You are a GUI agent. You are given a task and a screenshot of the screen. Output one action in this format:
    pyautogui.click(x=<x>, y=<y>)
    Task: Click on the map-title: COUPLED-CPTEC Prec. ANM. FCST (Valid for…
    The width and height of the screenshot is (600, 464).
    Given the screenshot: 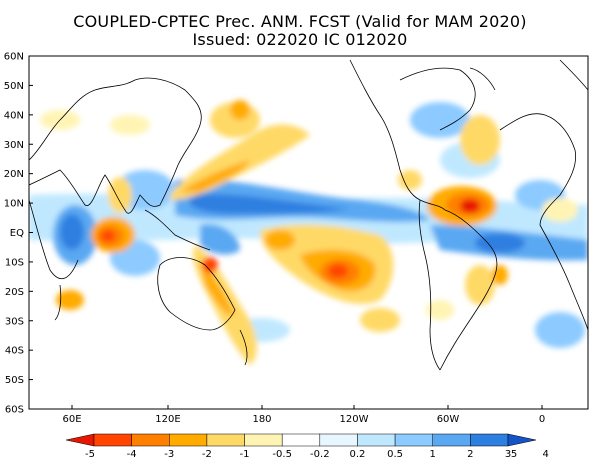 What is the action you would take?
    pyautogui.click(x=300, y=21)
    